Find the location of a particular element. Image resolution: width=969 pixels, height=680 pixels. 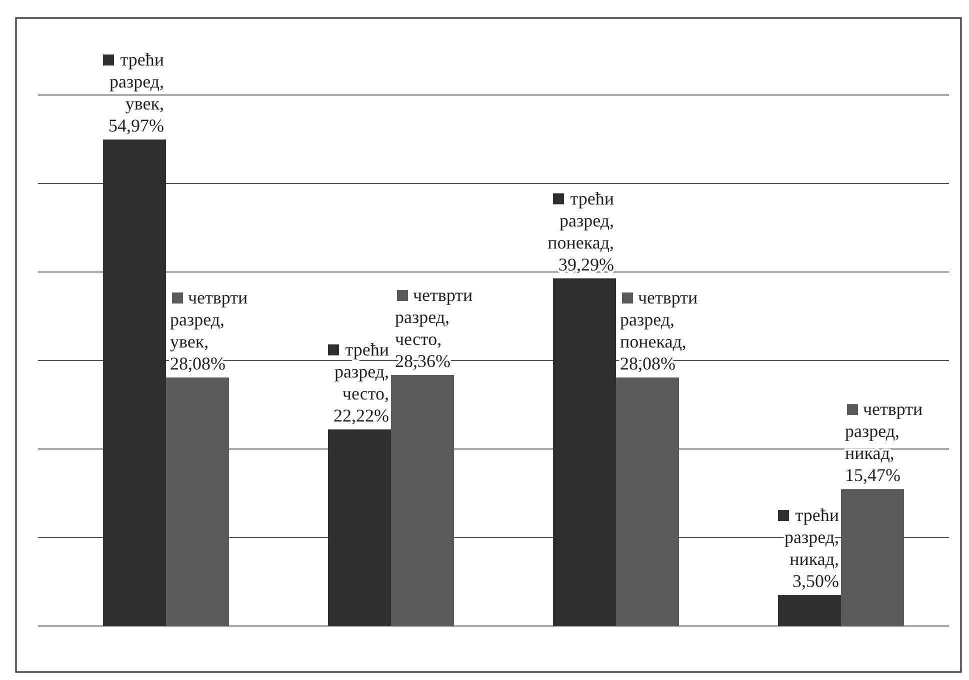

data-label: трећи разред, понекад, 39,29% is located at coordinates (581, 231).